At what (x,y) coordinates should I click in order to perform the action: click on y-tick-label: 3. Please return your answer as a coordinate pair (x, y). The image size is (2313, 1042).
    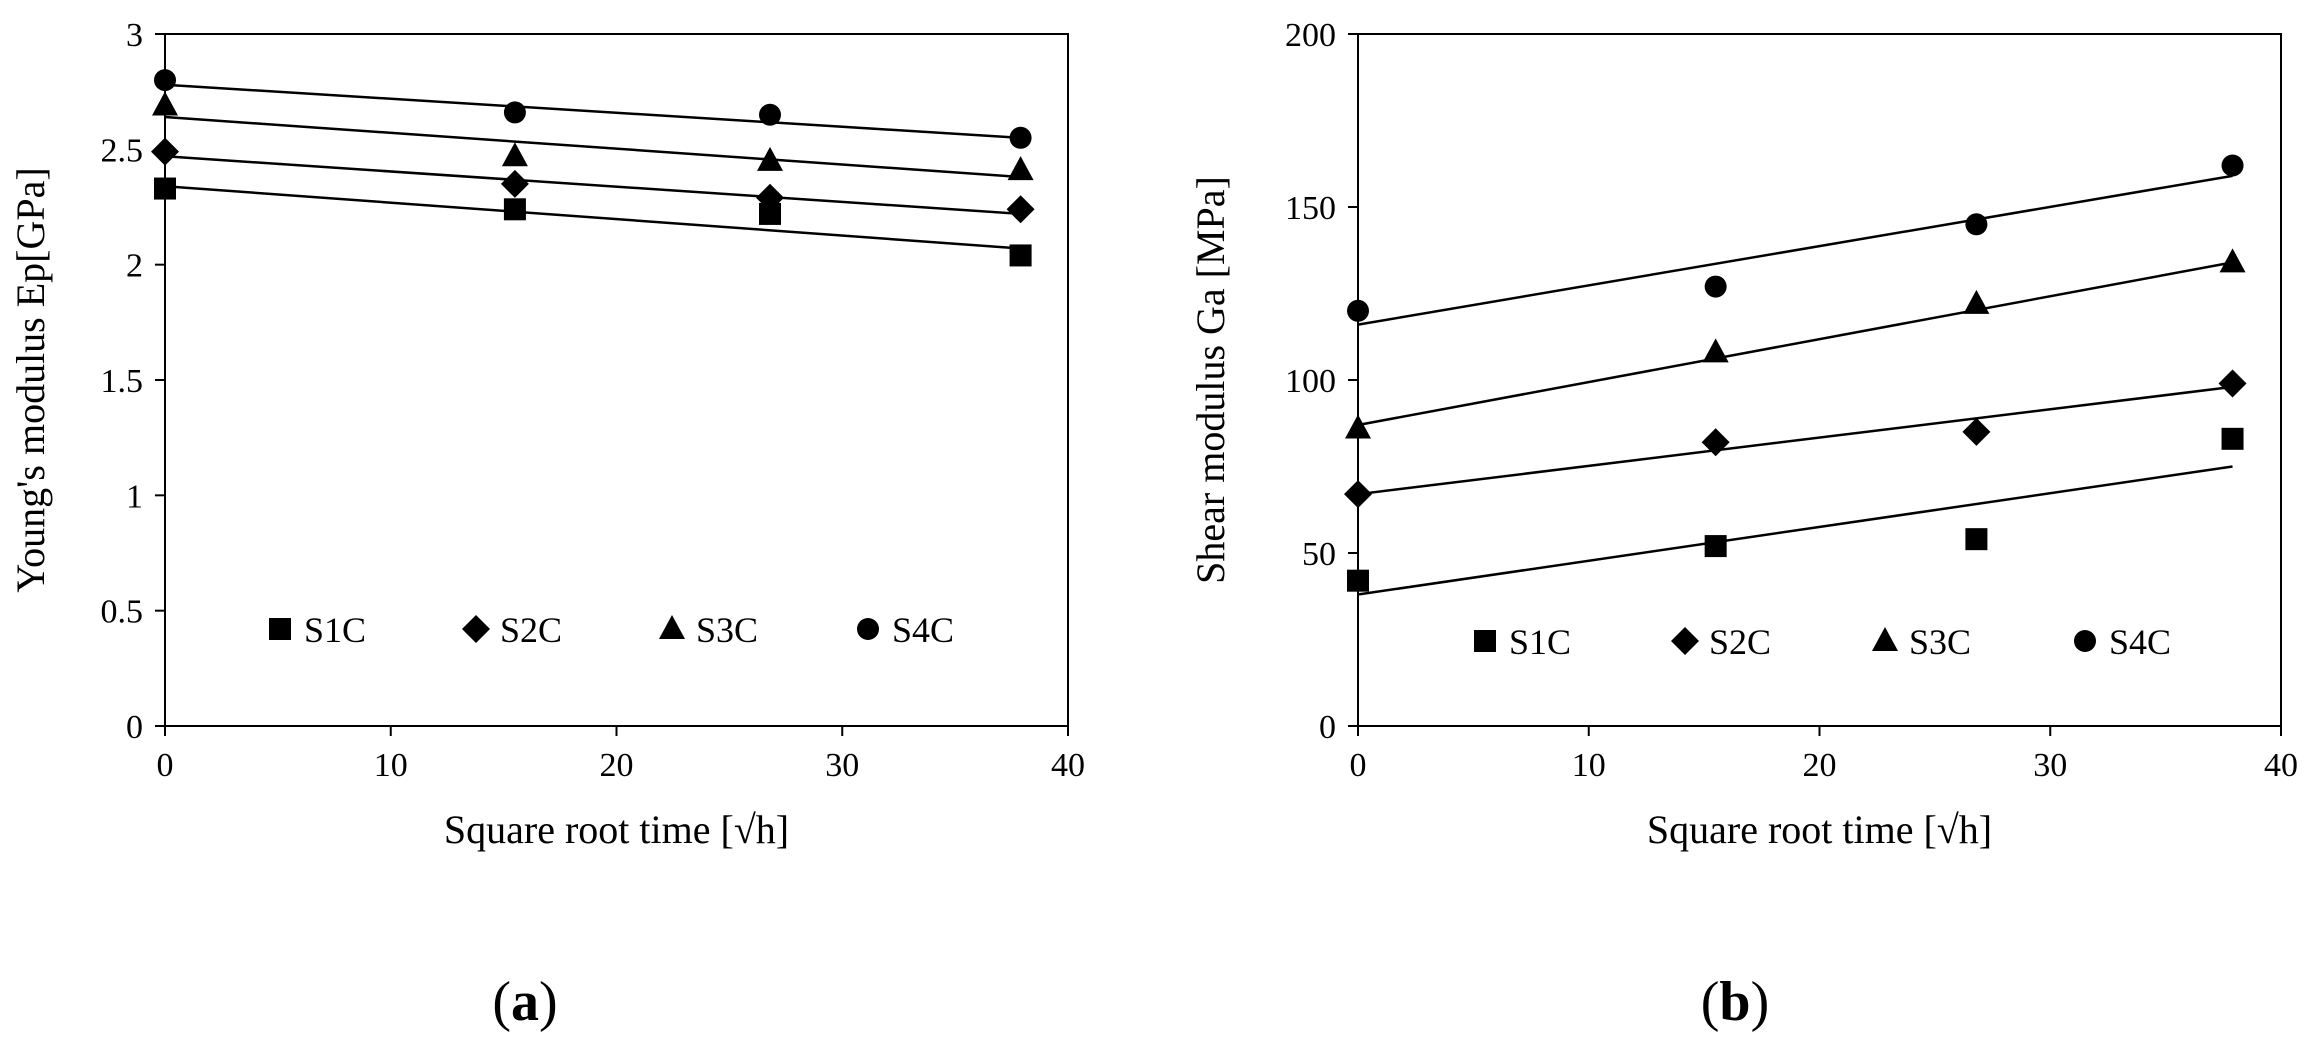
    Looking at the image, I should click on (134, 35).